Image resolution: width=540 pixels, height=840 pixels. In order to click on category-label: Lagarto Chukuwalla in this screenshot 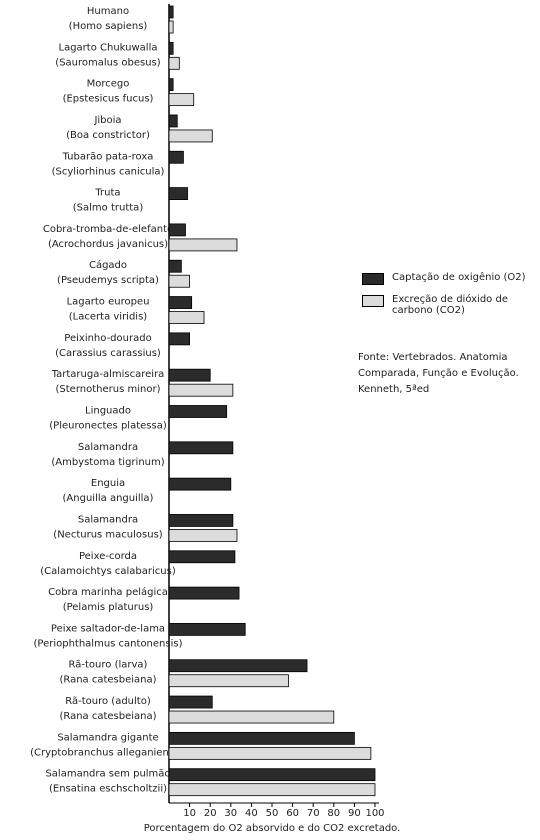, I will do `click(108, 47)`.